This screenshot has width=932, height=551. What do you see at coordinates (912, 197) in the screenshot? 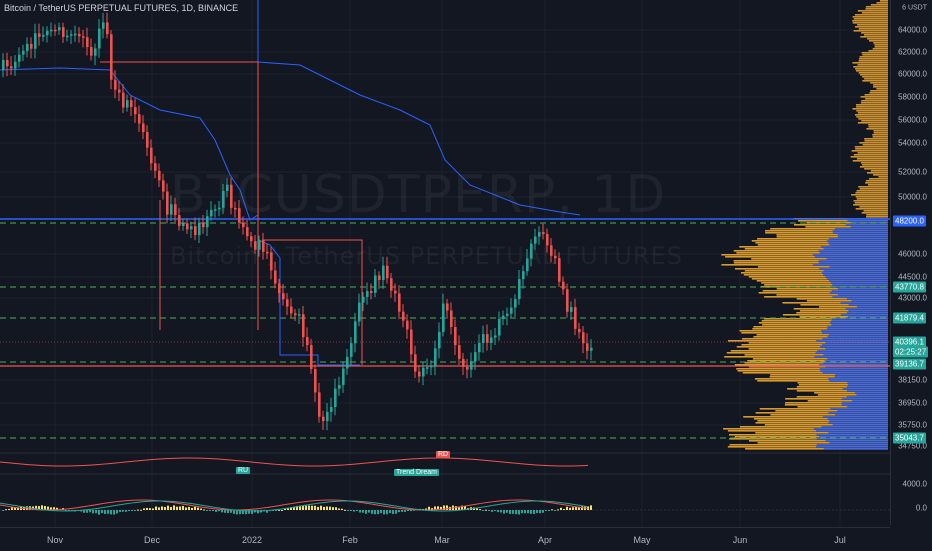
I see `price-label: 50000.0` at bounding box center [912, 197].